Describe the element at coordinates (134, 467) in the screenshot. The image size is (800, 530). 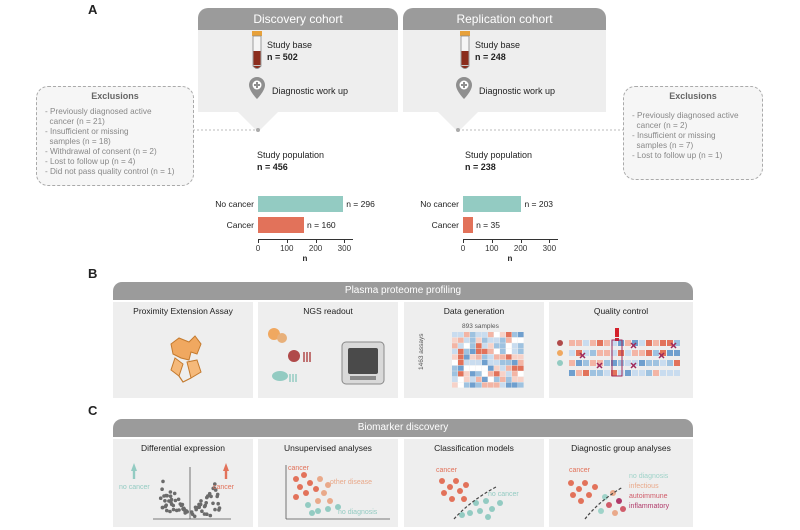
I see `up-arrow-icon` at that location.